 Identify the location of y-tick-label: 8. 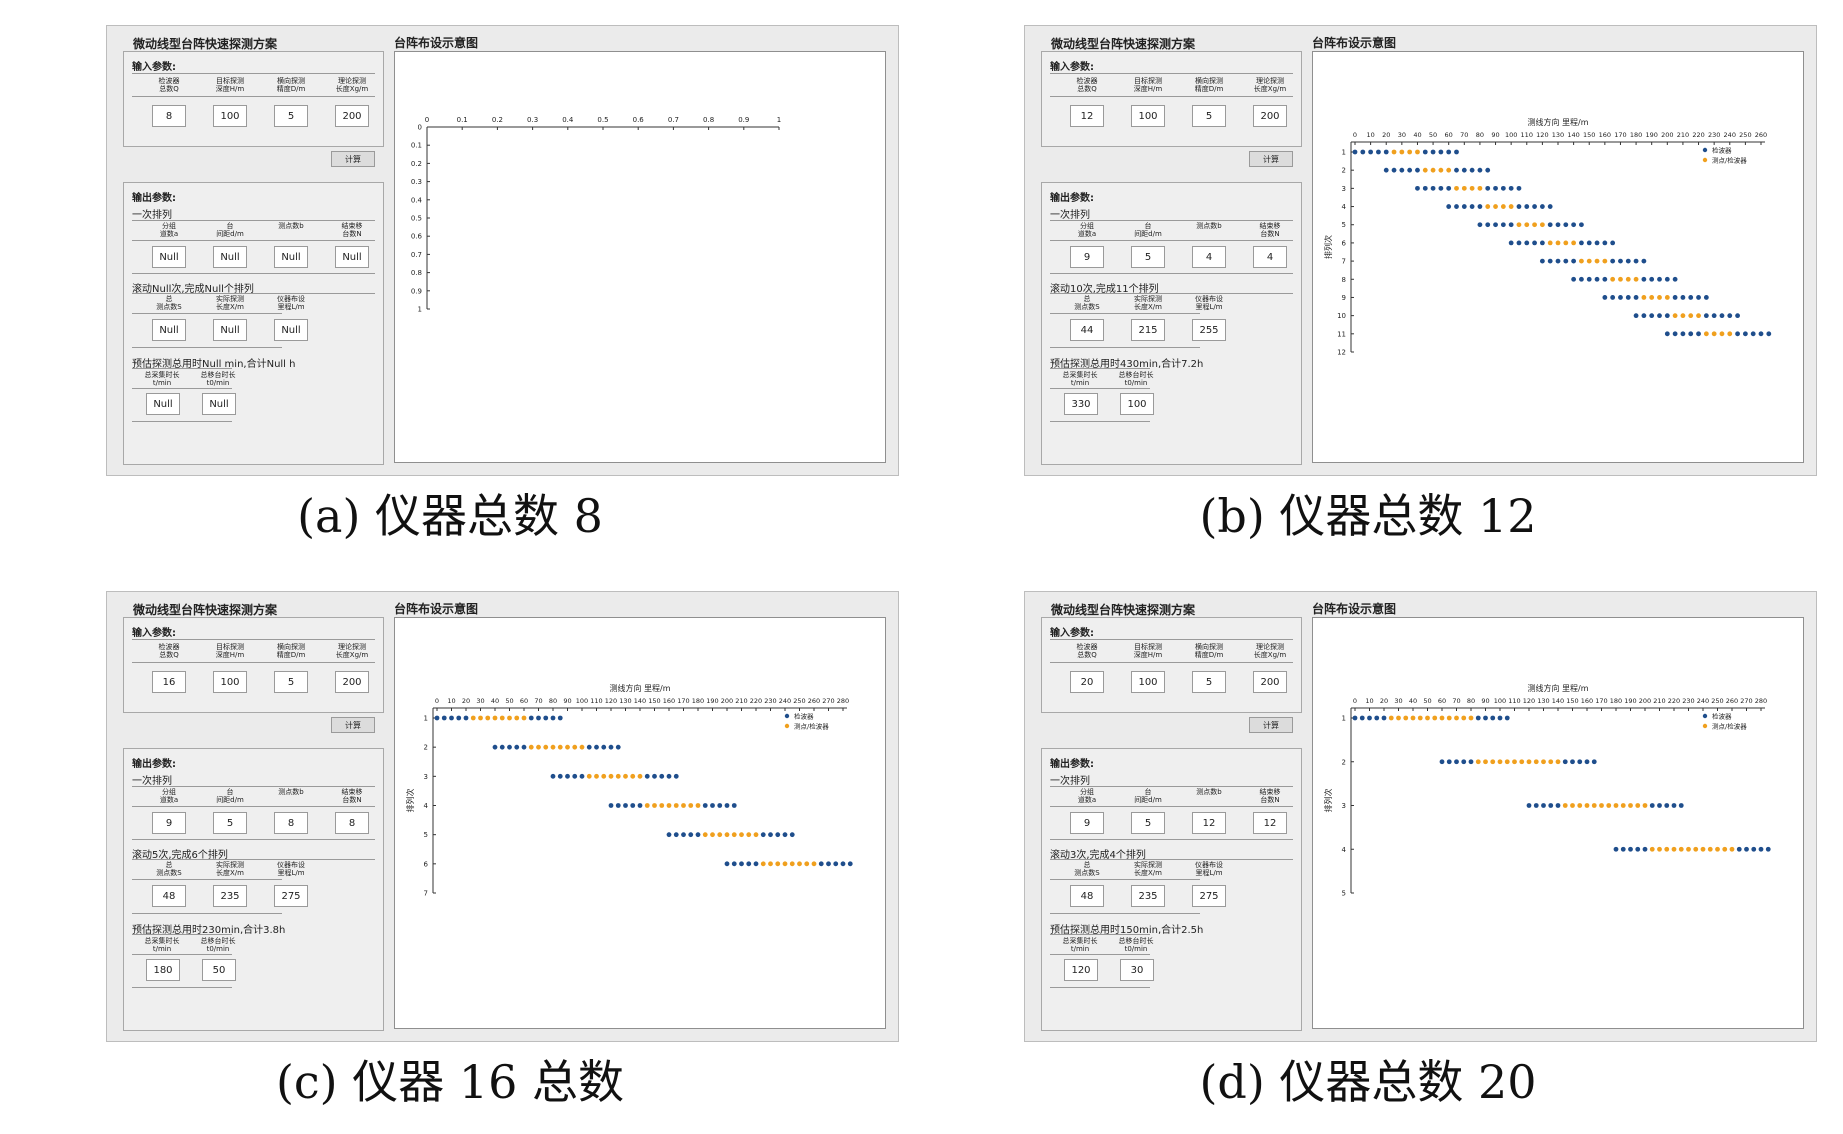
(1344, 280).